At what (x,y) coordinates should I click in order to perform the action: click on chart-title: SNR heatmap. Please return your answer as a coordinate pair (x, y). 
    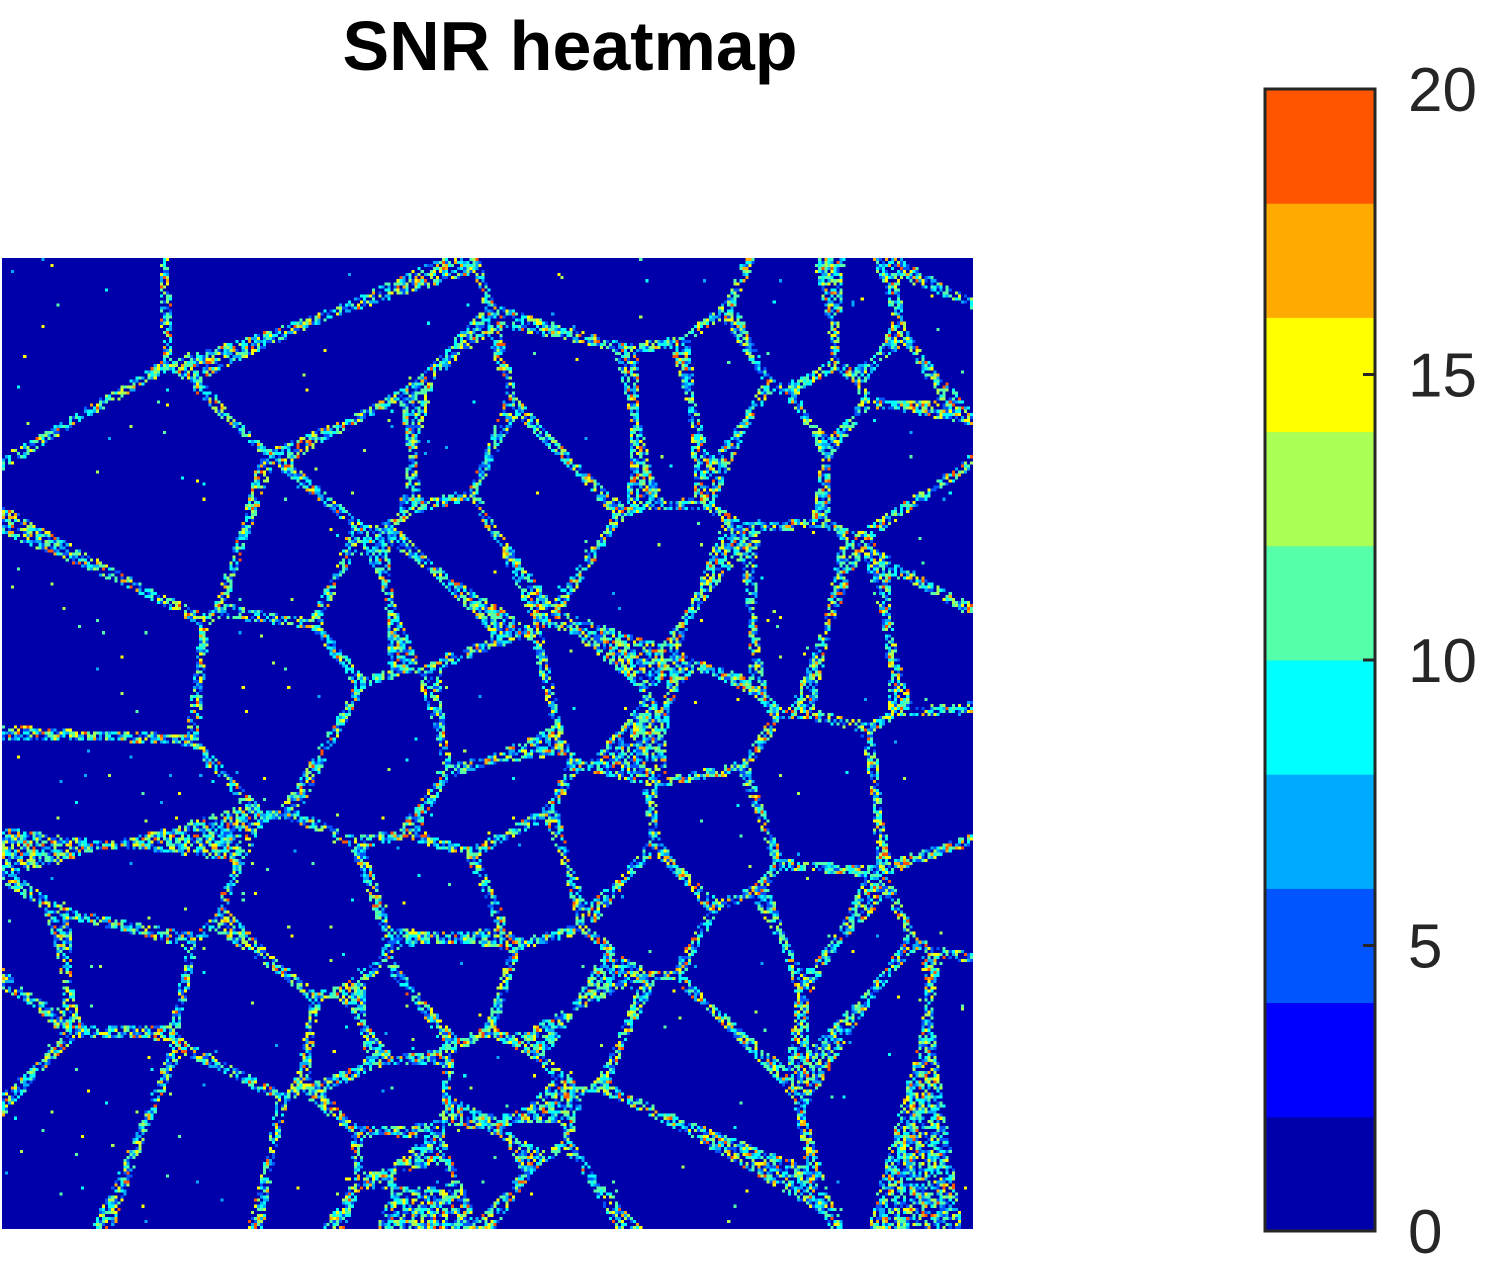
    Looking at the image, I should click on (569, 46).